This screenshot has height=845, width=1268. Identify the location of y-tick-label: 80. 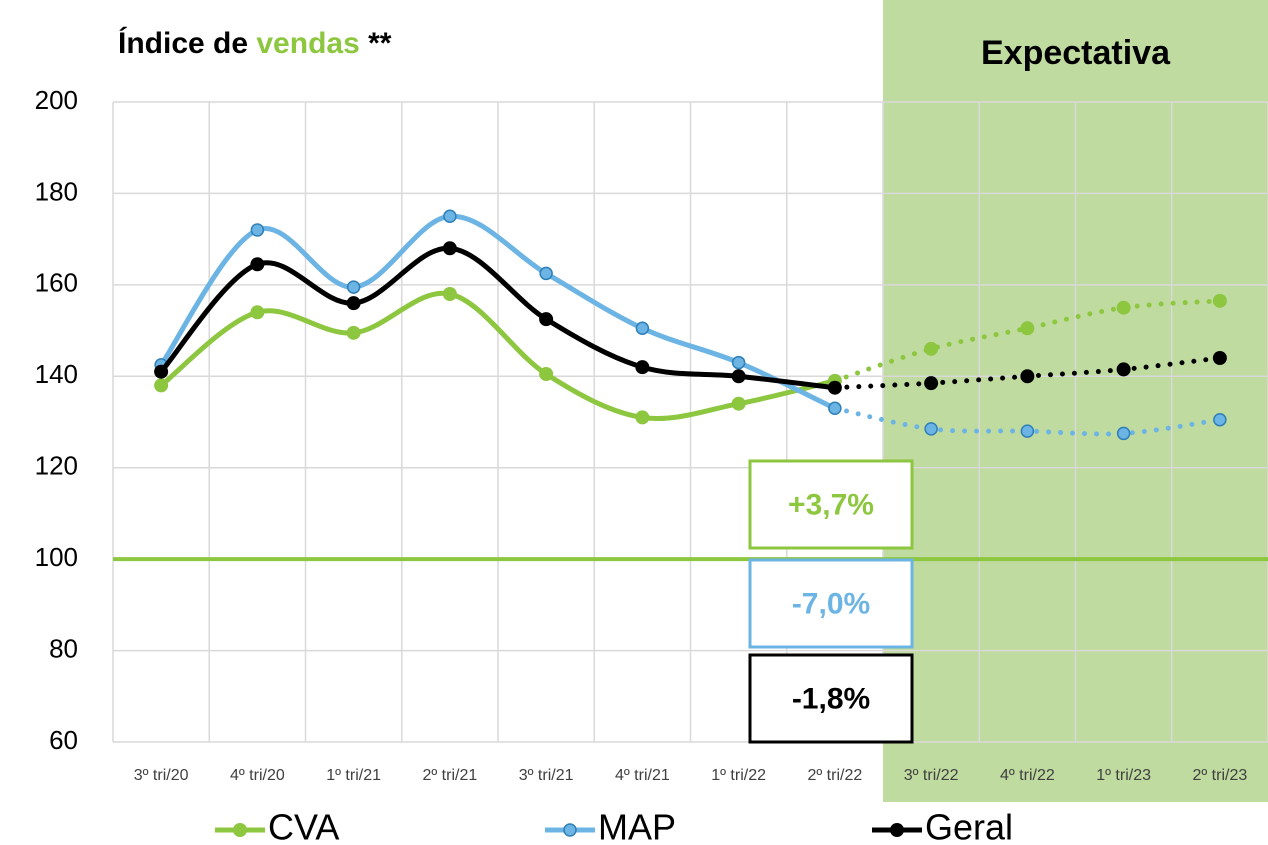
(63, 648).